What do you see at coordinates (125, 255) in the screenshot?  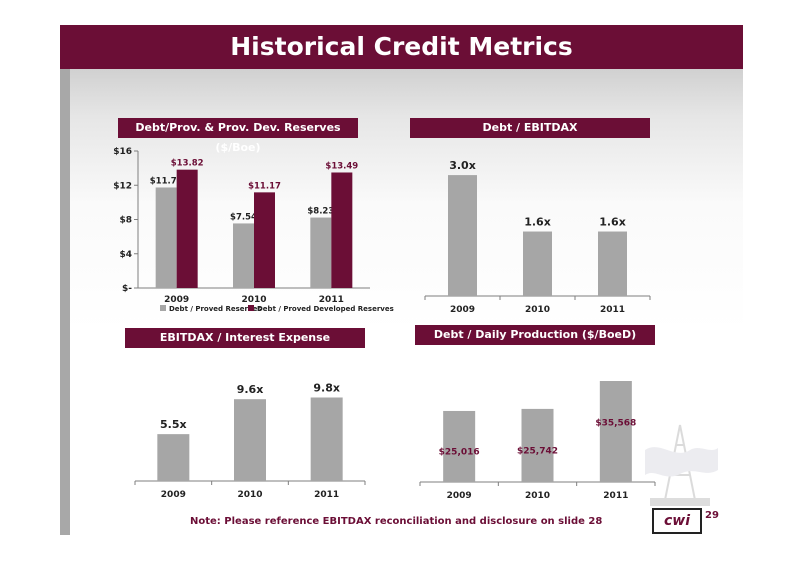 I see `y-tick-label: $4` at bounding box center [125, 255].